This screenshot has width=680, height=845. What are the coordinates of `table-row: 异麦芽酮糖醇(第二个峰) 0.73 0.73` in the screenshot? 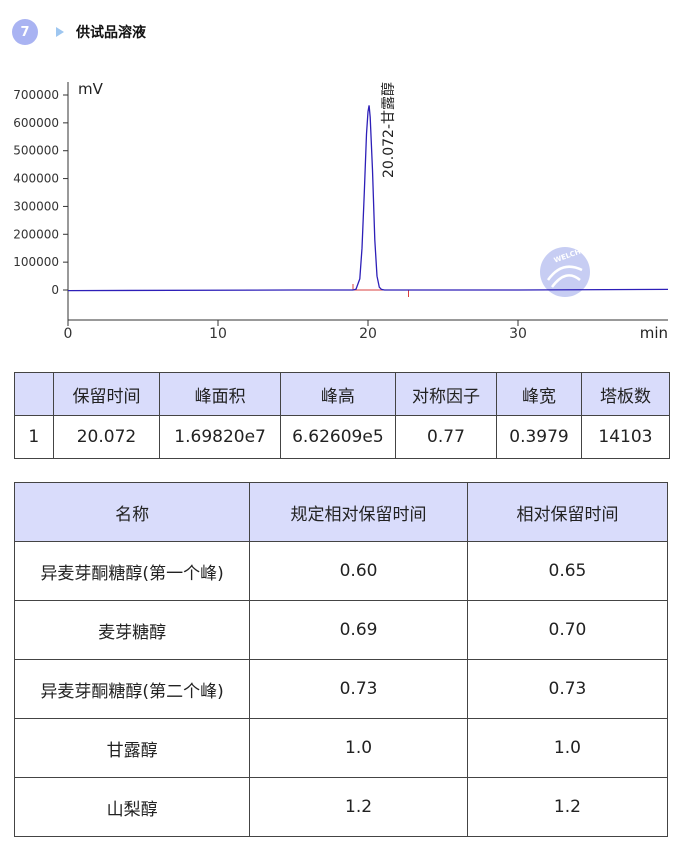 It's located at (341, 689).